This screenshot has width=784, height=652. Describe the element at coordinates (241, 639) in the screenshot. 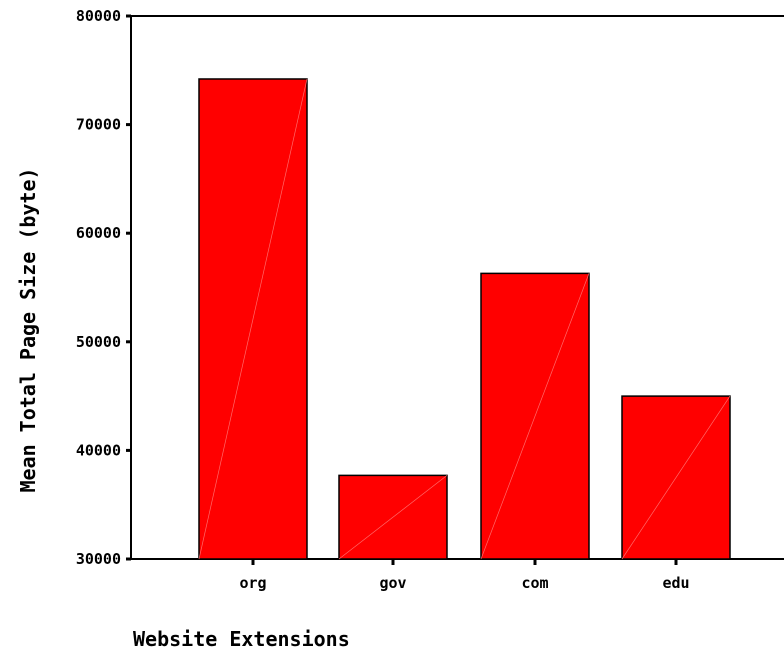

I see `x-axis-title: Website Extensions` at that location.